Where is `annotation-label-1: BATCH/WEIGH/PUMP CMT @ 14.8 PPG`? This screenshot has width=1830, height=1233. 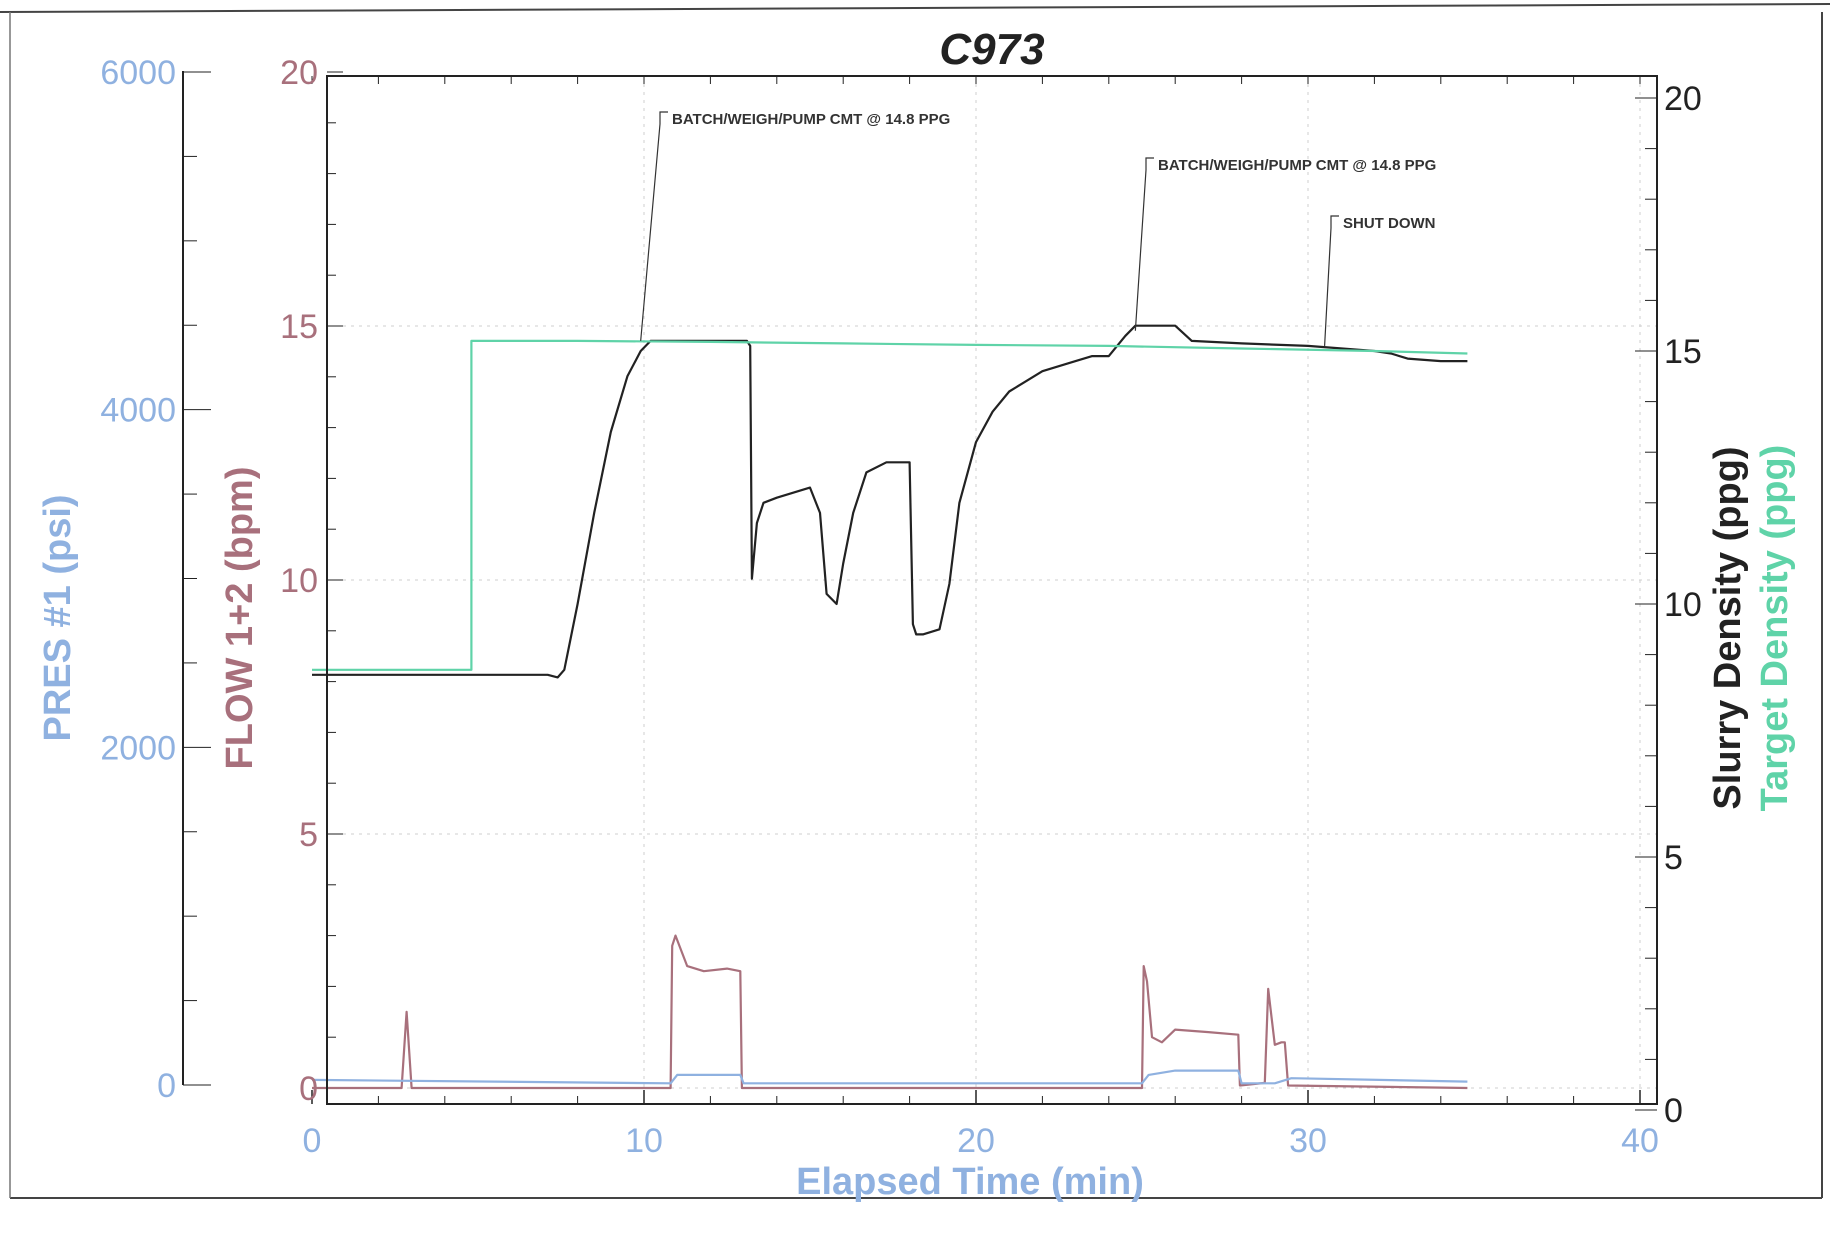 annotation-label-1: BATCH/WEIGH/PUMP CMT @ 14.8 PPG is located at coordinates (1297, 165).